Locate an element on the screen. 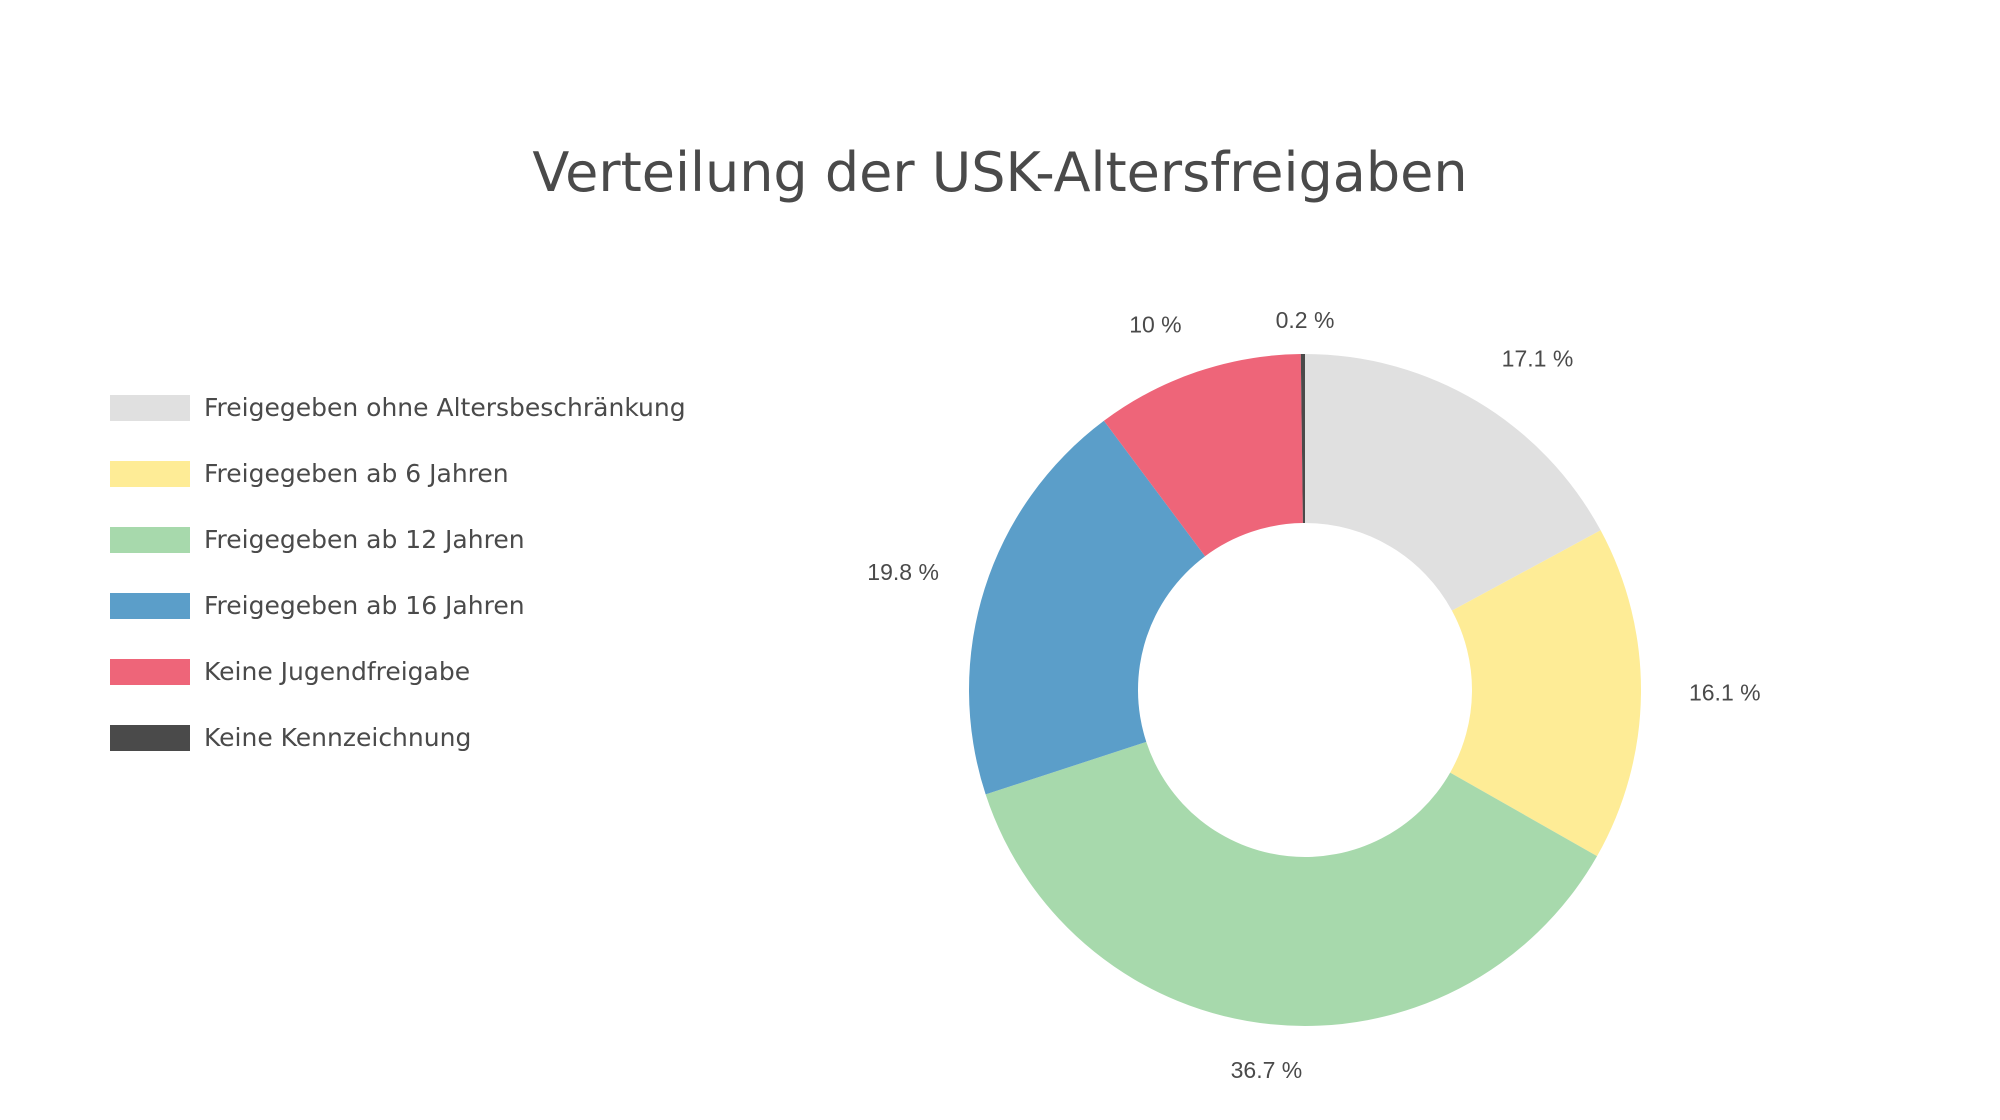 Image resolution: width=2000 pixels, height=1120 pixels. slice-data-label: 10 % is located at coordinates (1155, 324).